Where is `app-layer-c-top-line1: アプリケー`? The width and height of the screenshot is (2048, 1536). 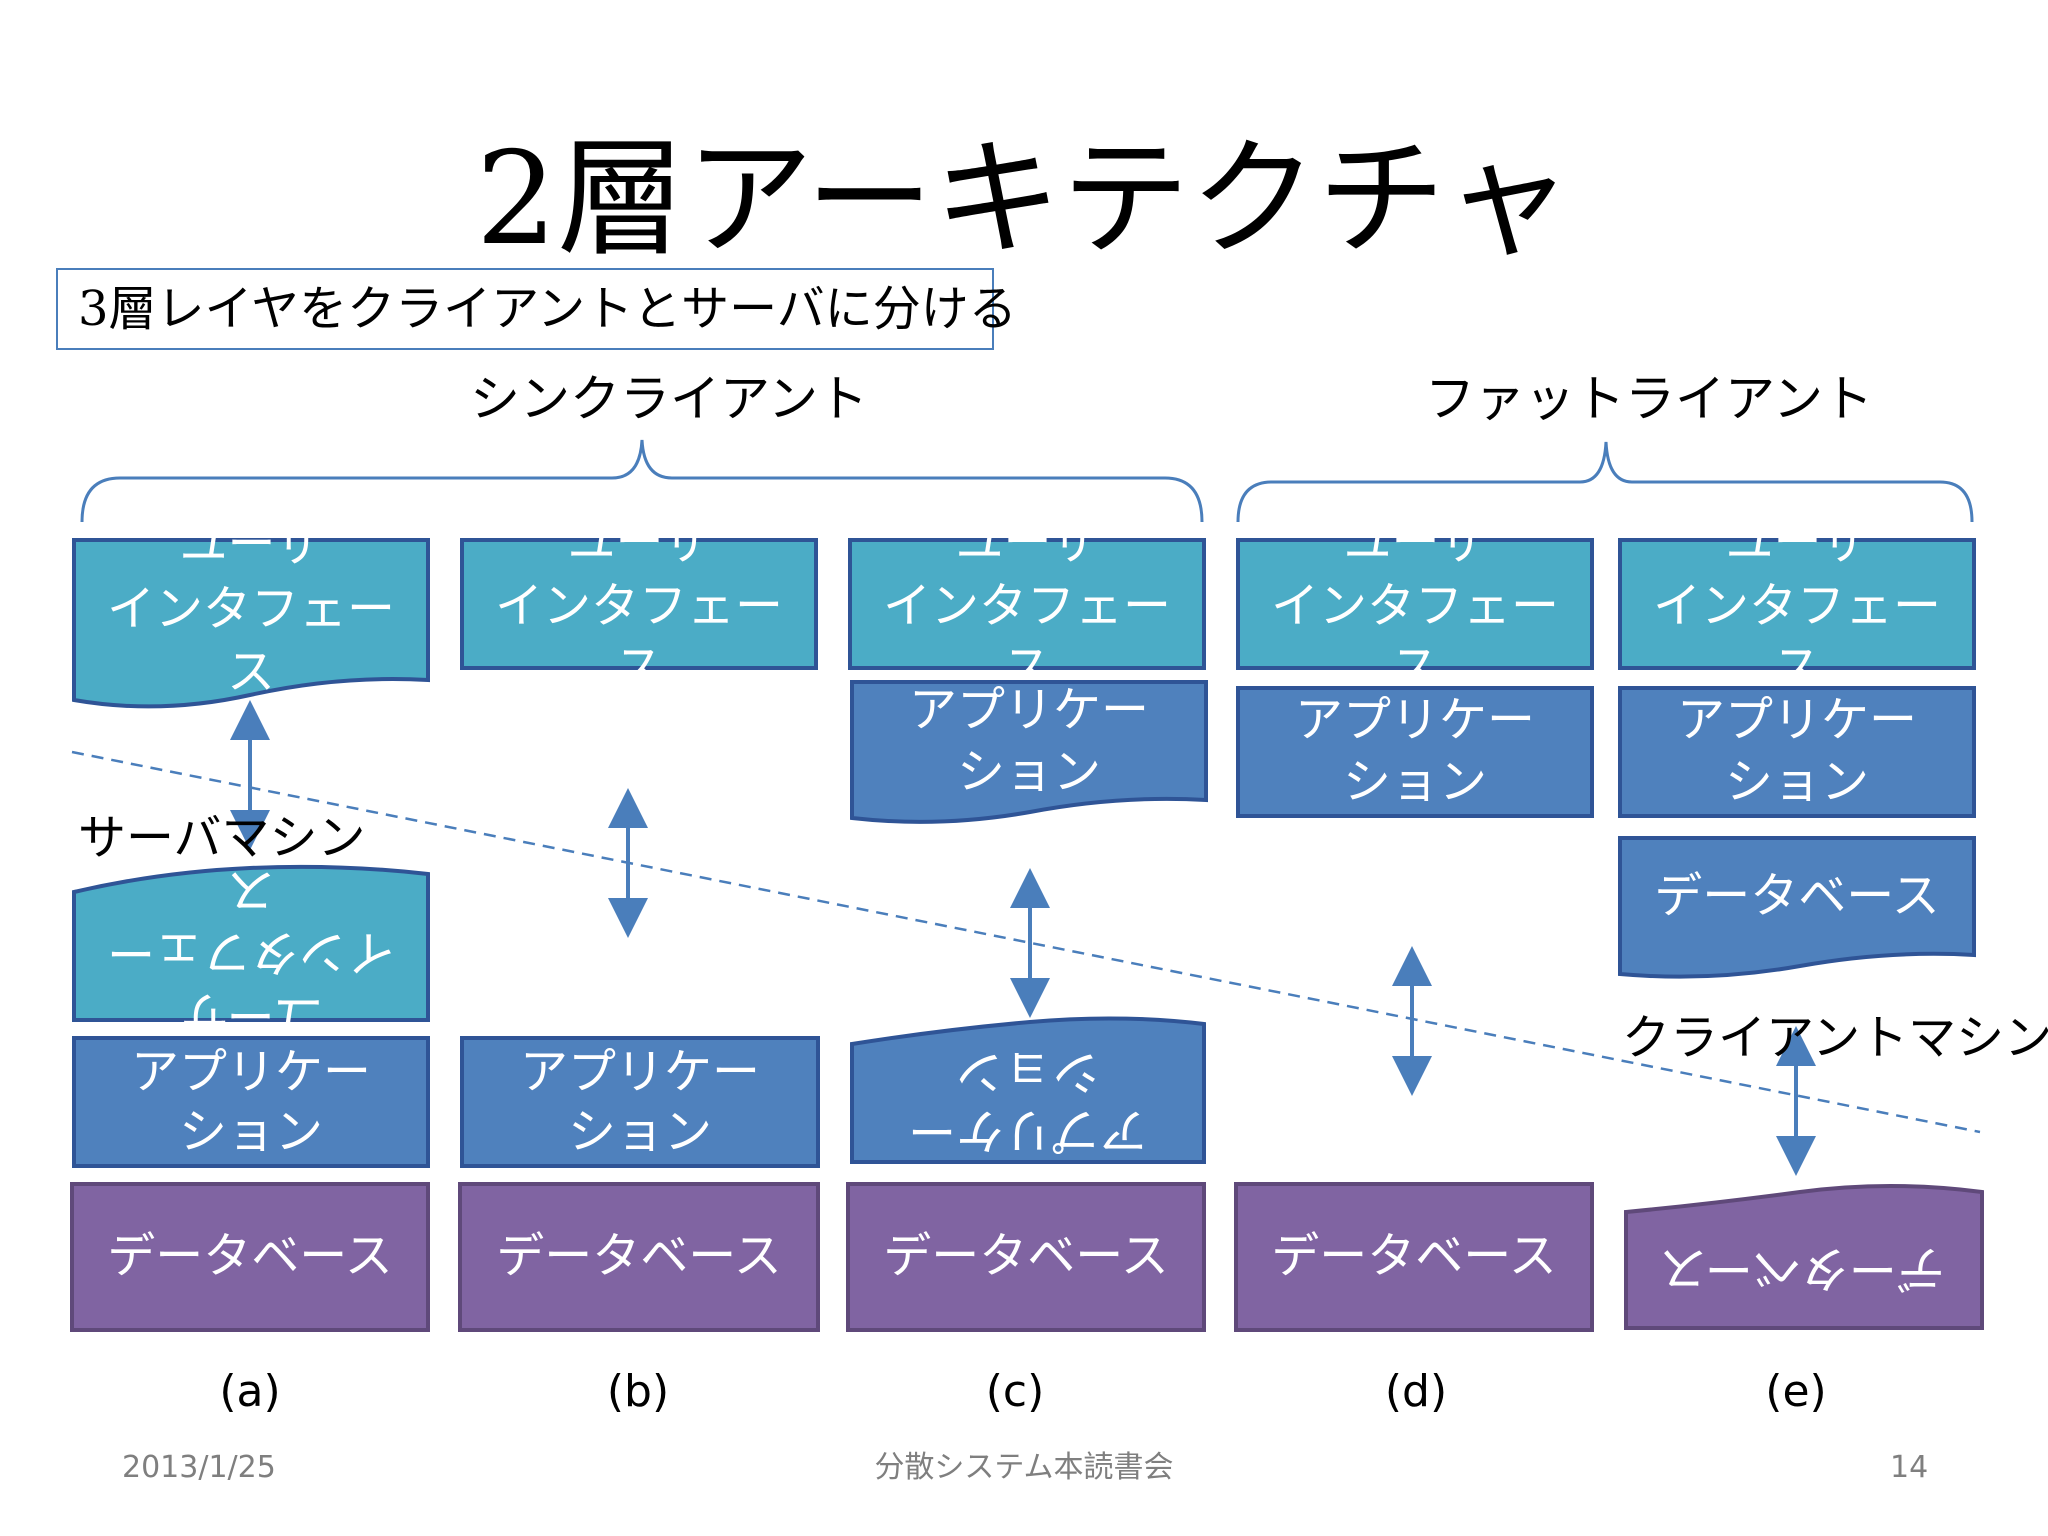
app-layer-c-top-line1: アプリケー is located at coordinates (1029, 710).